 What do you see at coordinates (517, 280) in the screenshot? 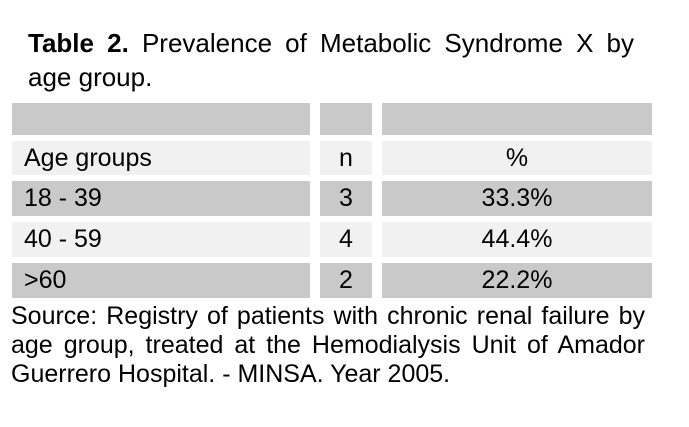
I see `cell-percent: 22.2%` at bounding box center [517, 280].